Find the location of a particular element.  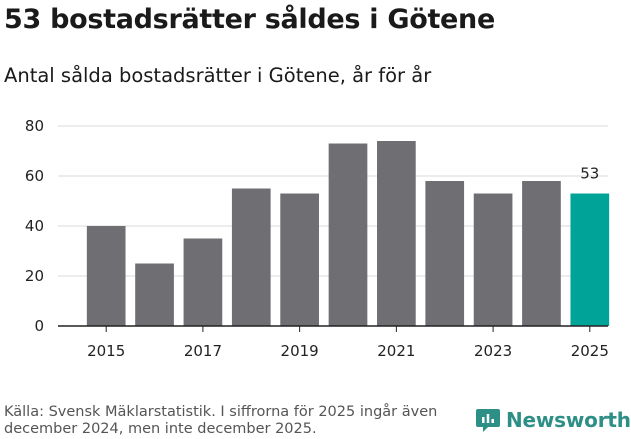

newsworthy-logo-icon is located at coordinates (488, 420).